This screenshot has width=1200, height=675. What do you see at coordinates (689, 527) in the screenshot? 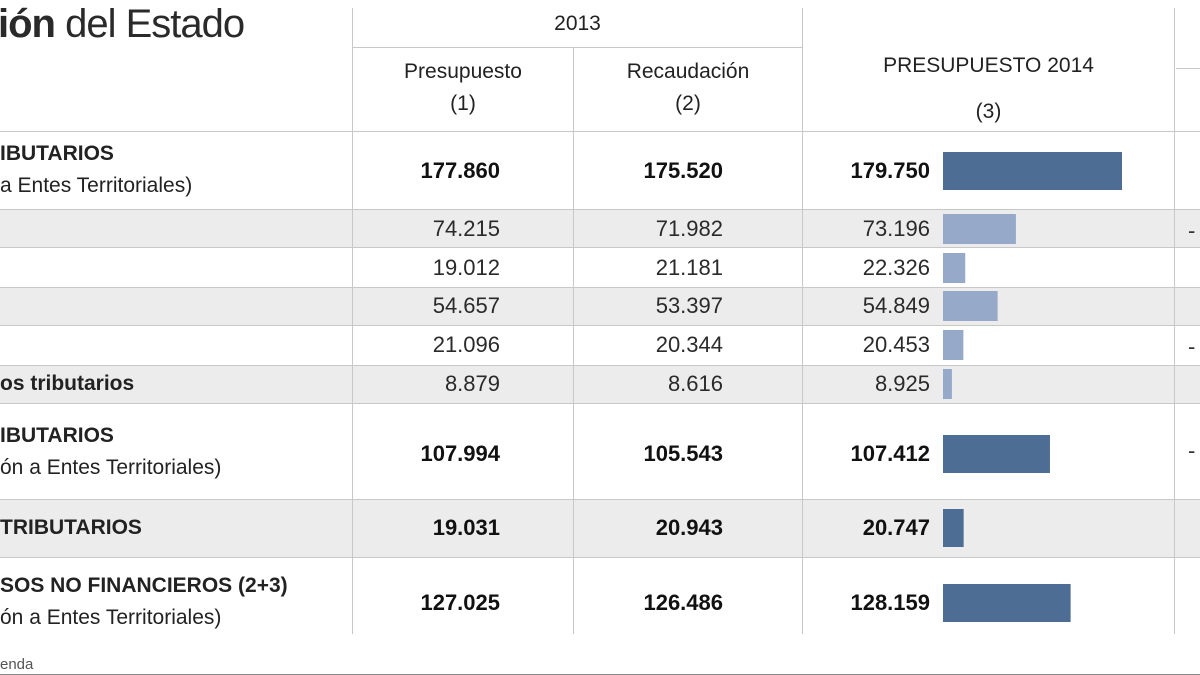
I see `cell-r2013: 20.943` at bounding box center [689, 527].